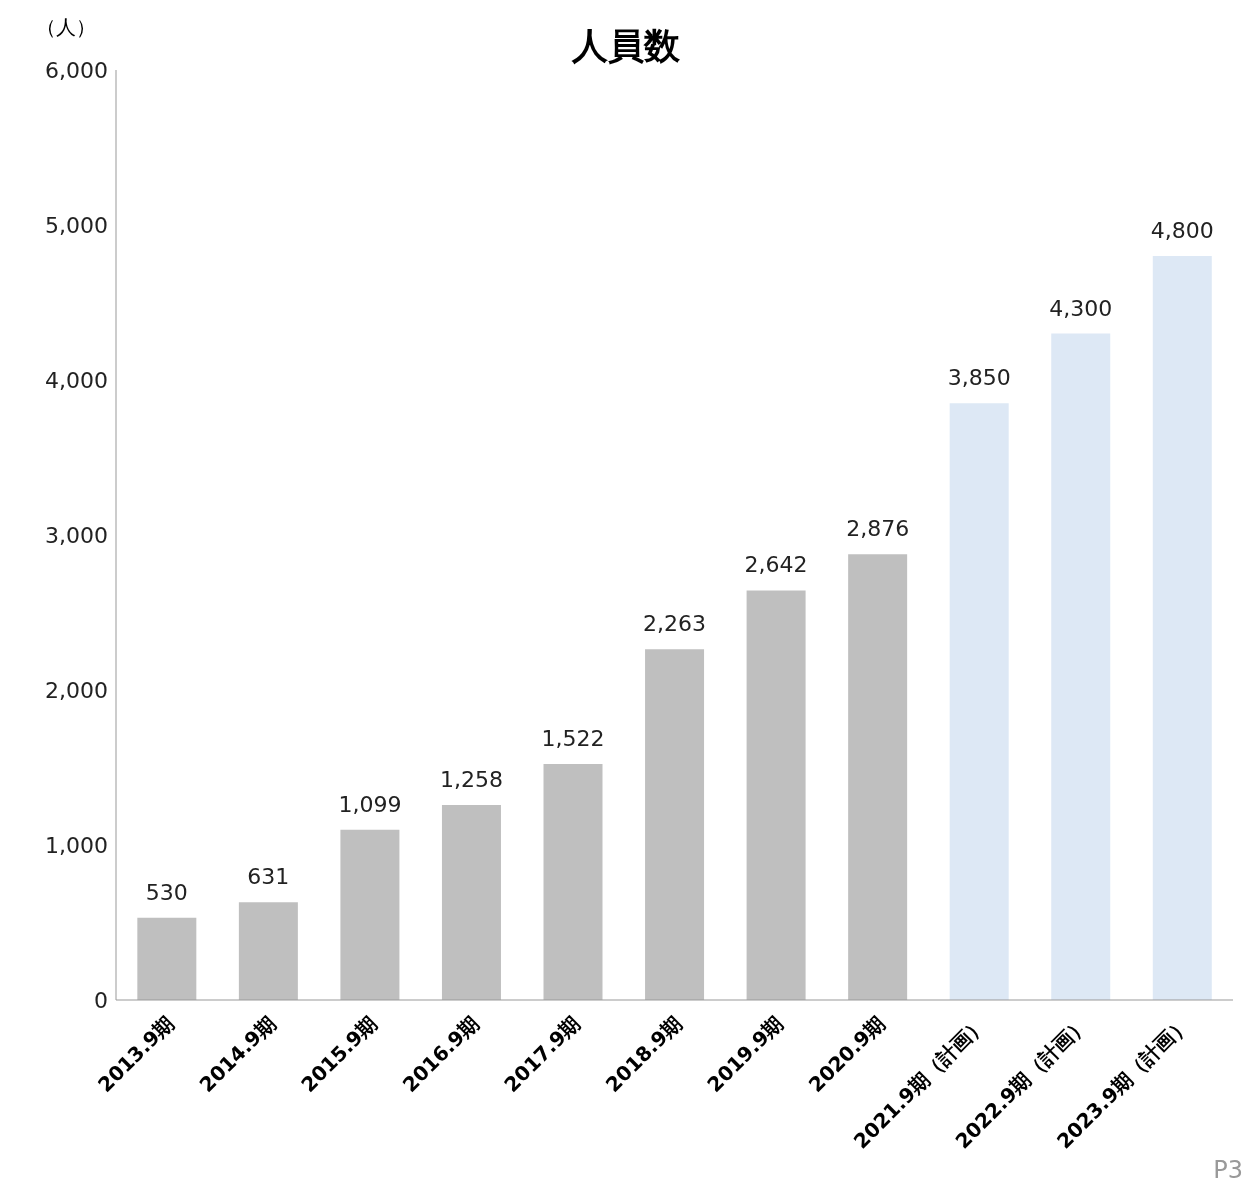 The height and width of the screenshot is (1193, 1251). What do you see at coordinates (776, 565) in the screenshot?
I see `data-label: 2,642` at bounding box center [776, 565].